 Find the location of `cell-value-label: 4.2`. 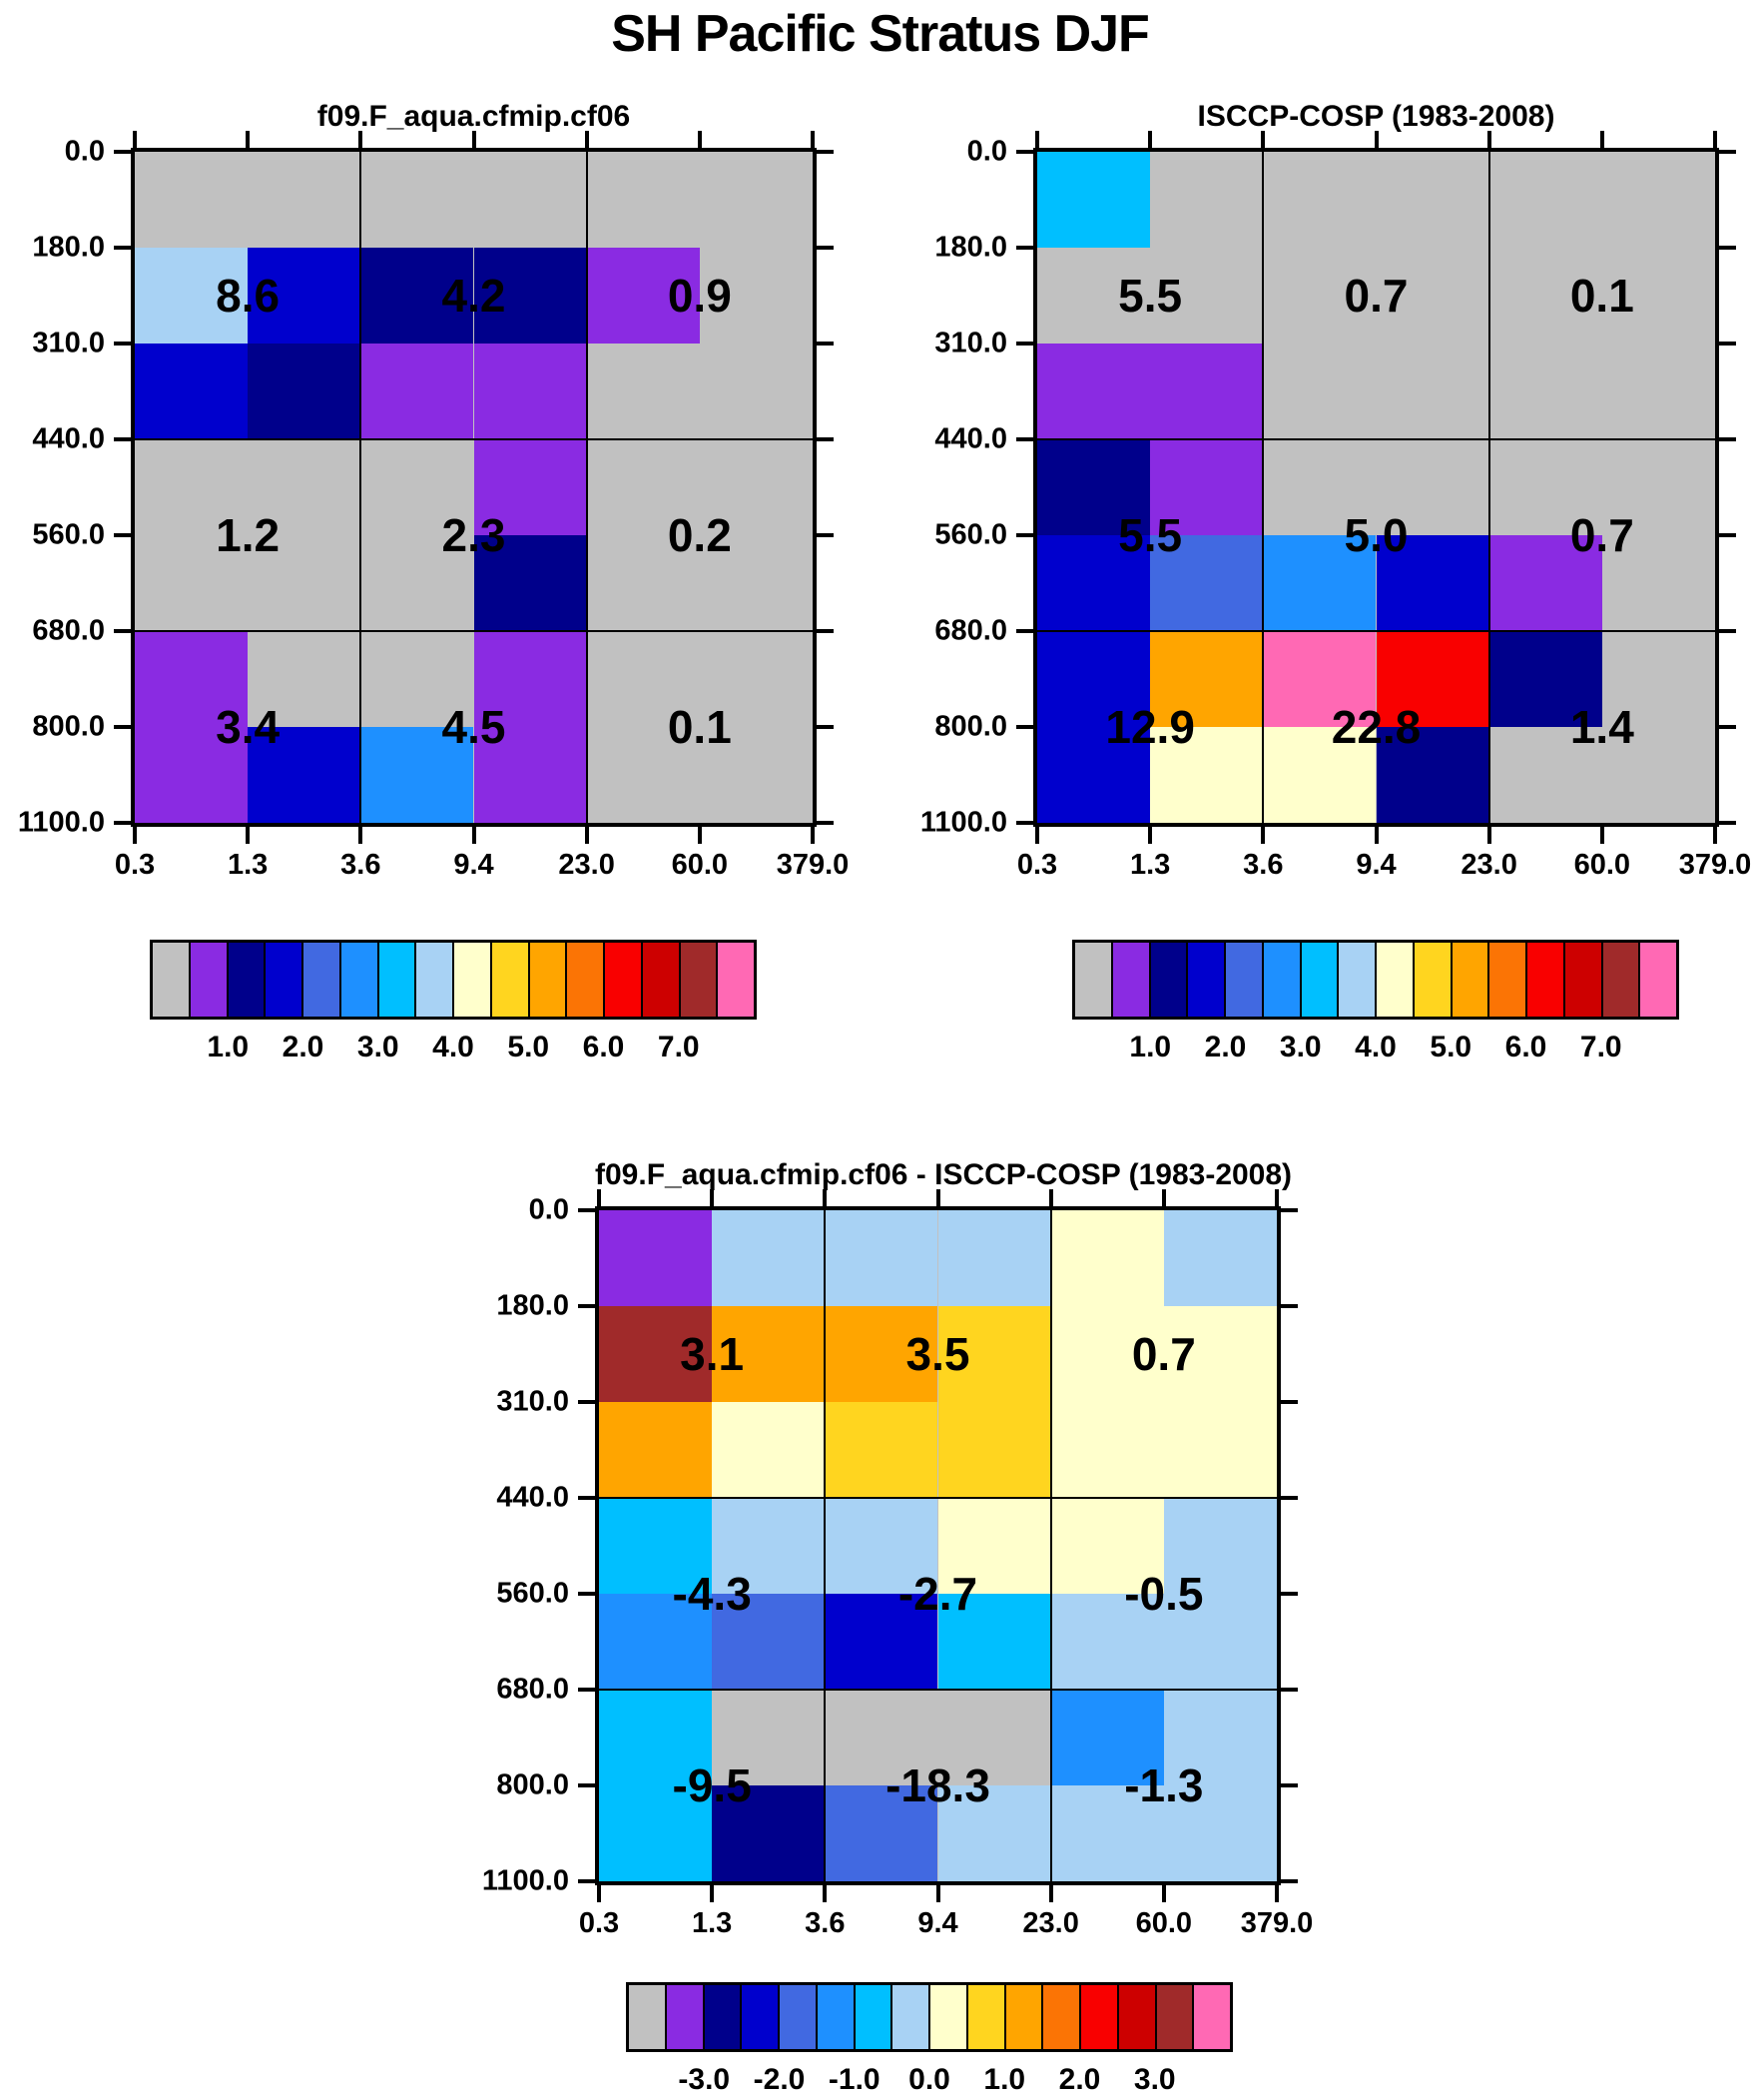

cell-value-label: 4.2 is located at coordinates (473, 296).